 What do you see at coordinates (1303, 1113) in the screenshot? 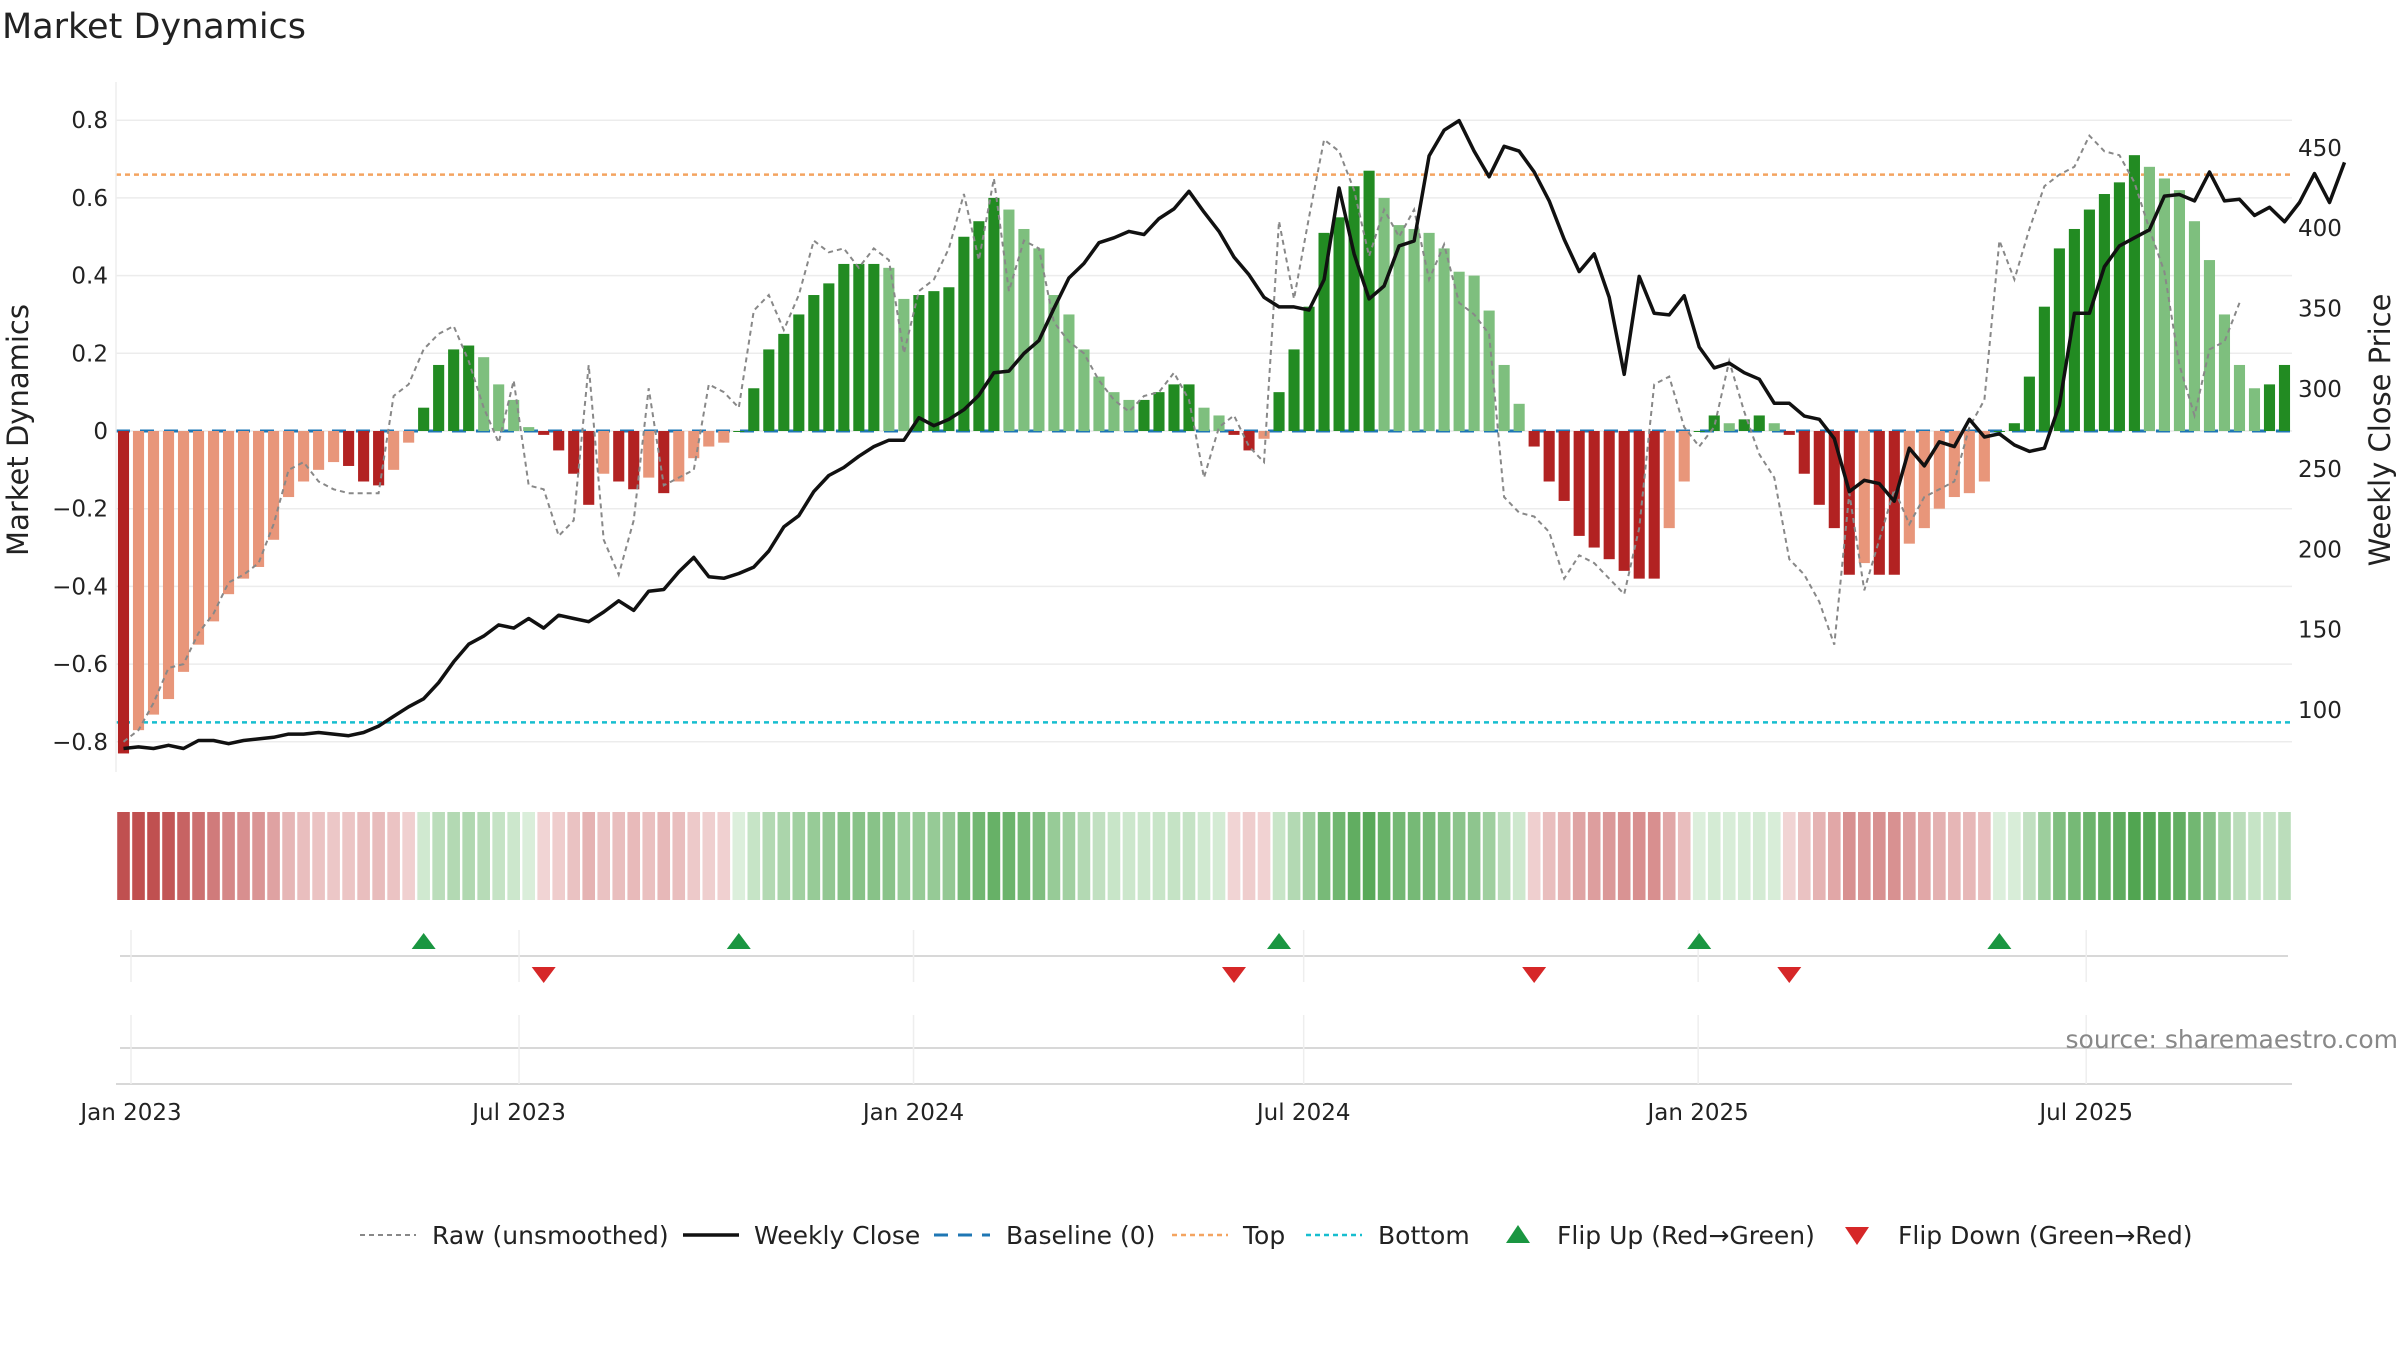
I see `x-tick-label: Jul 2024` at bounding box center [1303, 1113].